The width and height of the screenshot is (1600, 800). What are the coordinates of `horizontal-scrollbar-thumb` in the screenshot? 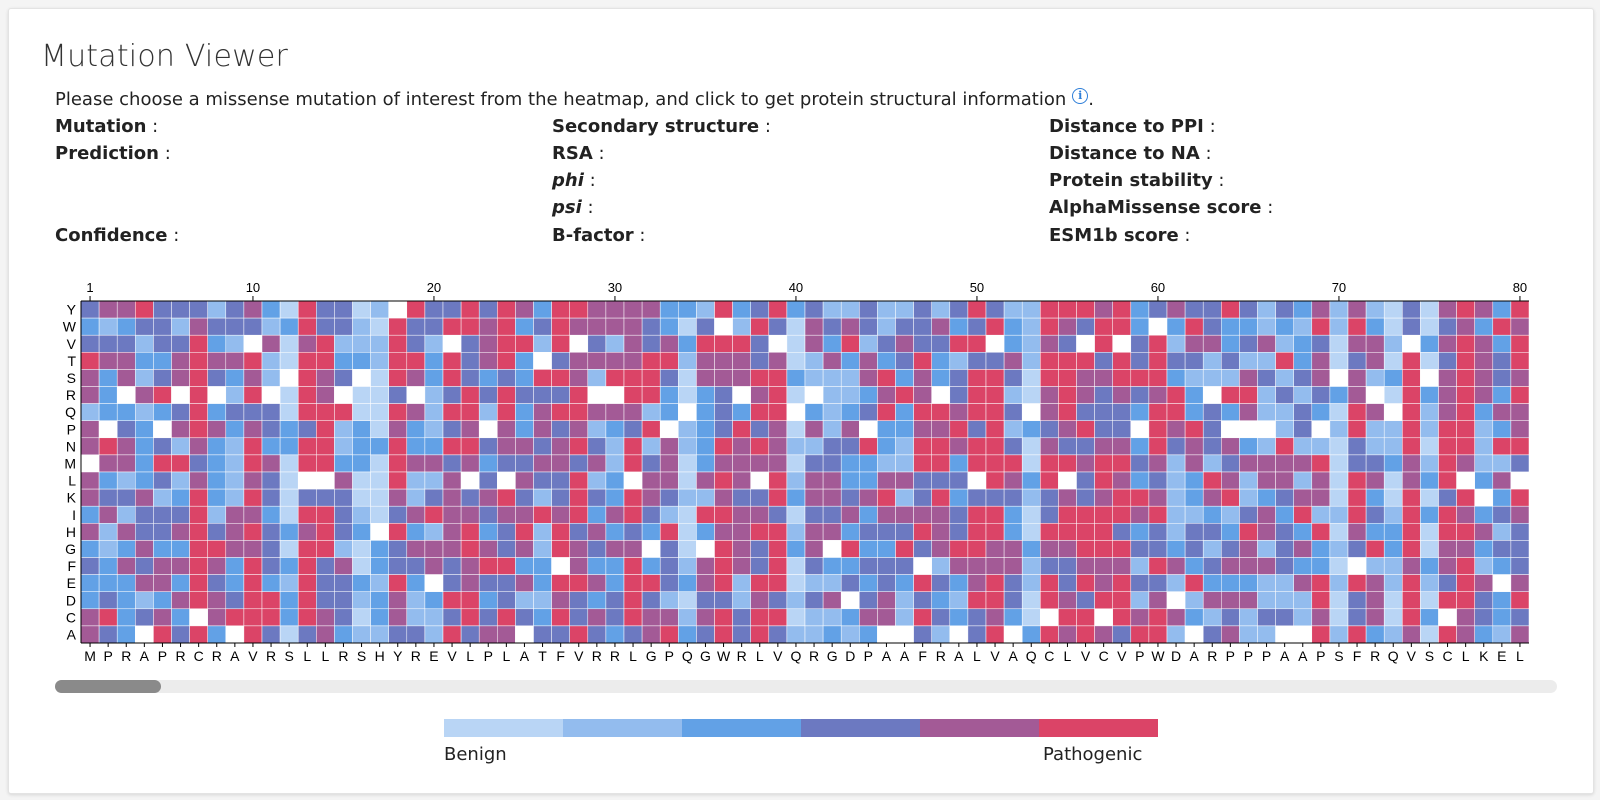 It's located at (108, 686).